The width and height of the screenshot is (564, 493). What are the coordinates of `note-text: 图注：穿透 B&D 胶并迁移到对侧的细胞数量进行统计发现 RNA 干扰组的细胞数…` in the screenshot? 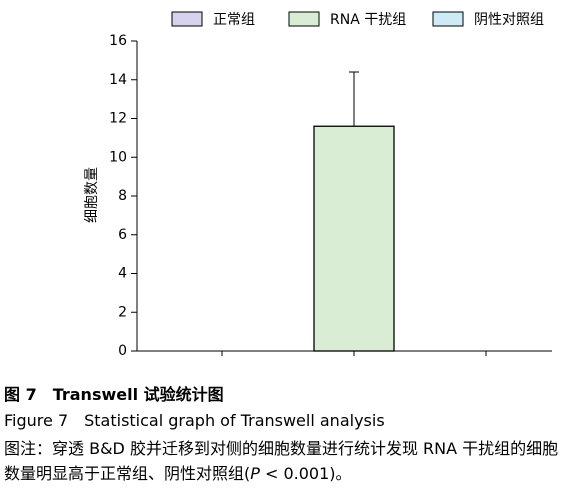 It's located at (281, 461).